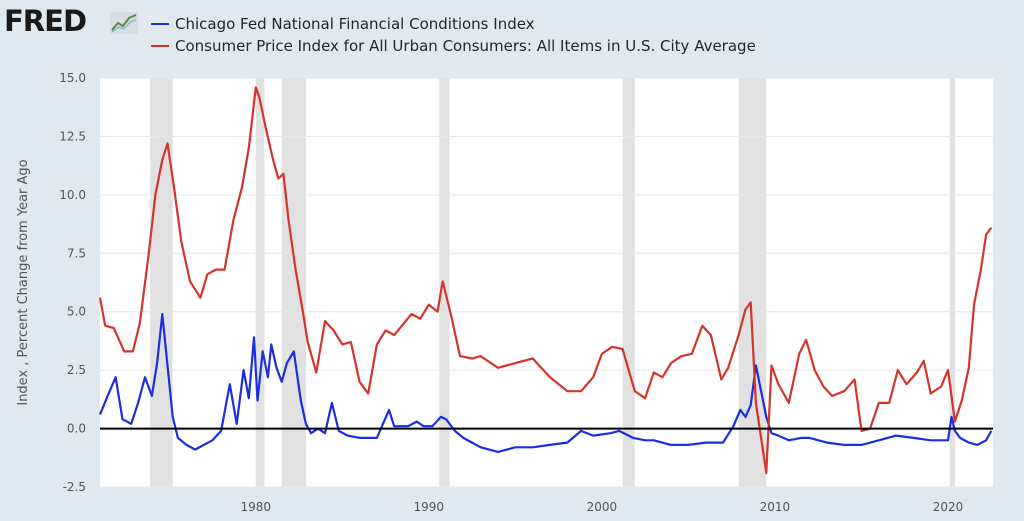 This screenshot has height=521, width=1024. What do you see at coordinates (160, 46) in the screenshot?
I see `legend-swatch-cpi` at bounding box center [160, 46].